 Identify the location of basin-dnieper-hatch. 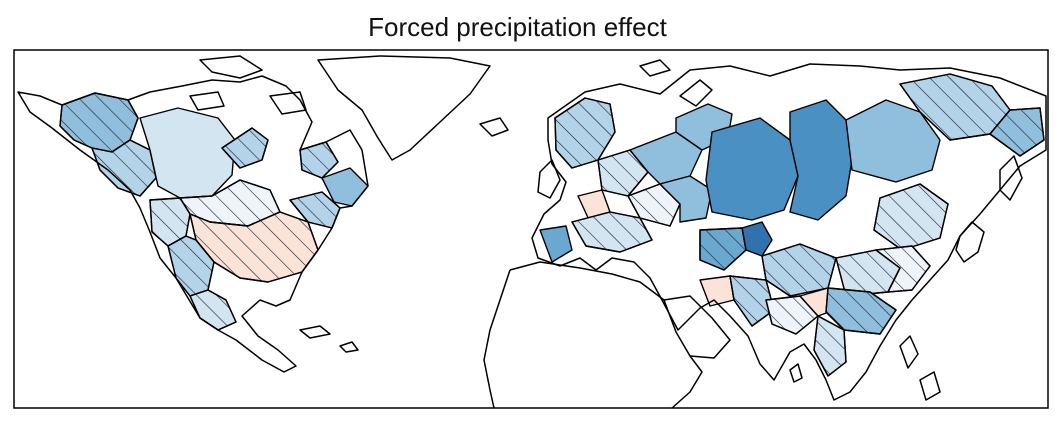
(654, 205).